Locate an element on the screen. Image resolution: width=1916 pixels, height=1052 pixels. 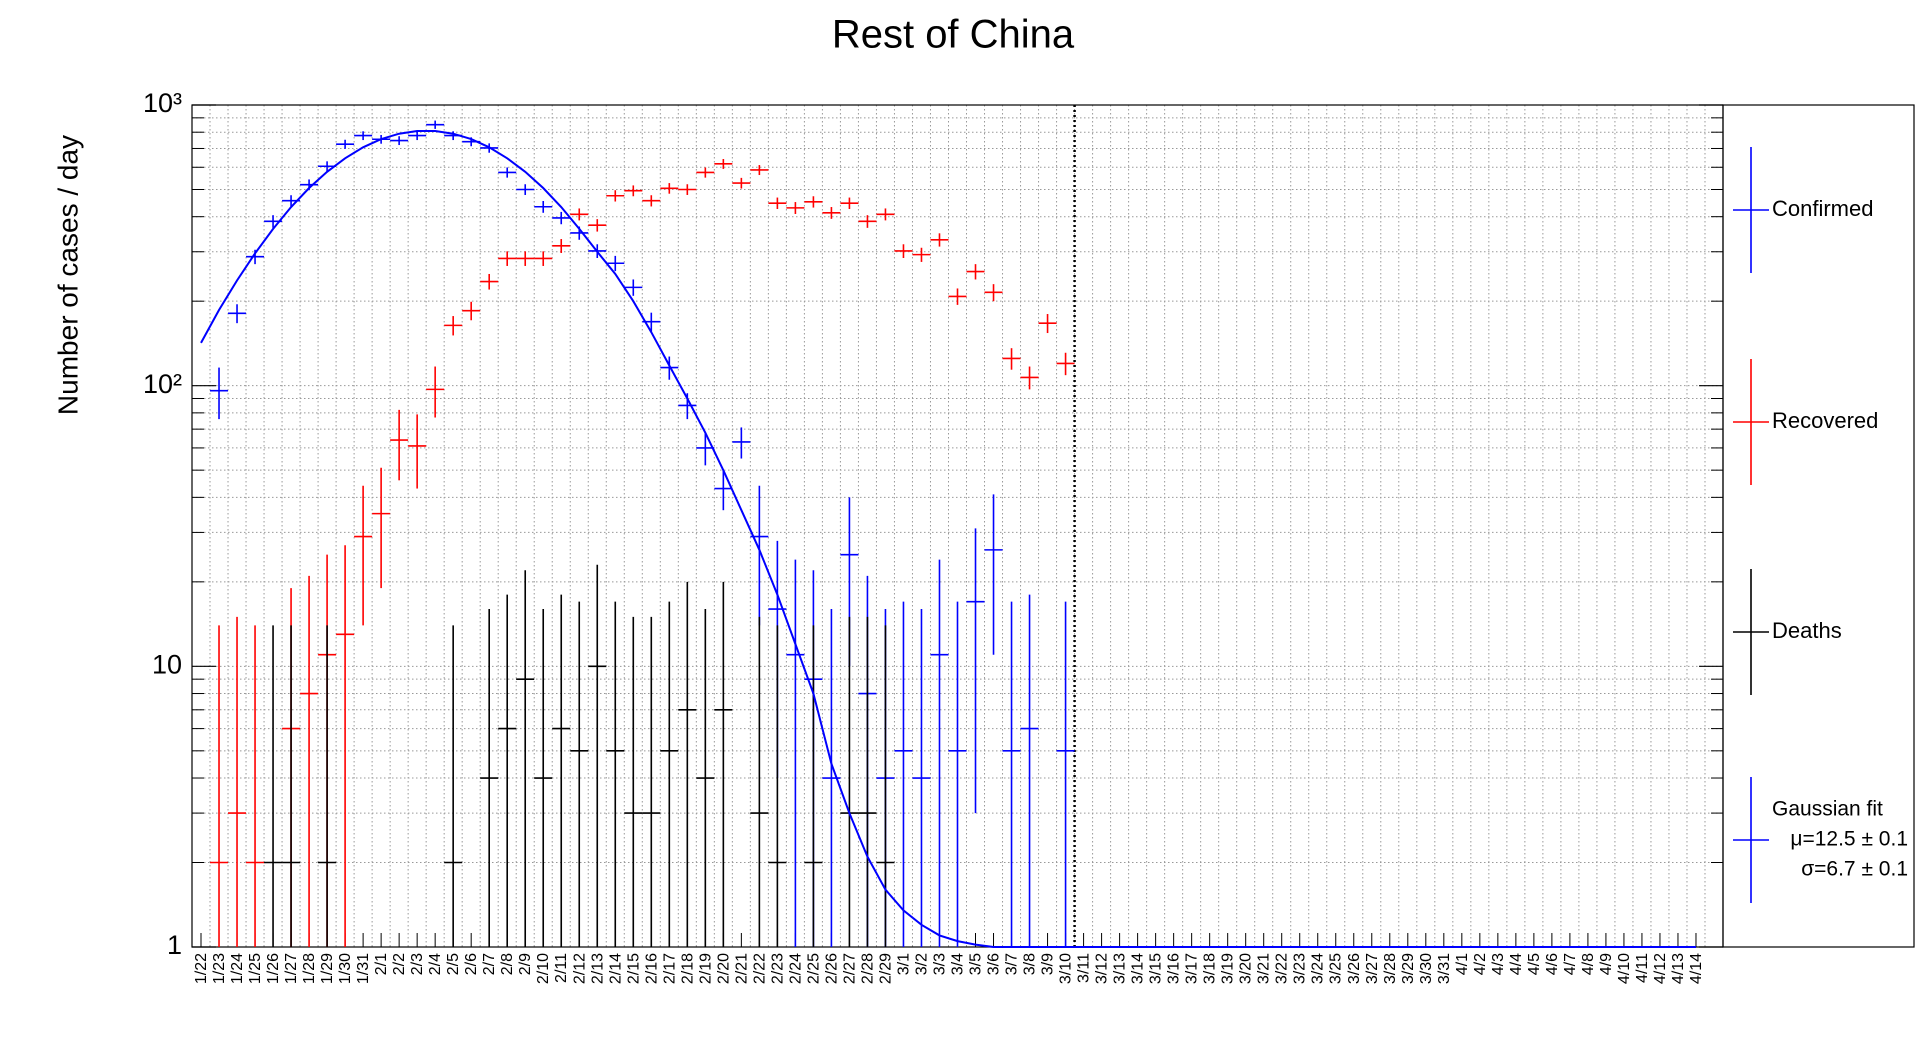
x-tick-label: 2/10 is located at coordinates (543, 968).